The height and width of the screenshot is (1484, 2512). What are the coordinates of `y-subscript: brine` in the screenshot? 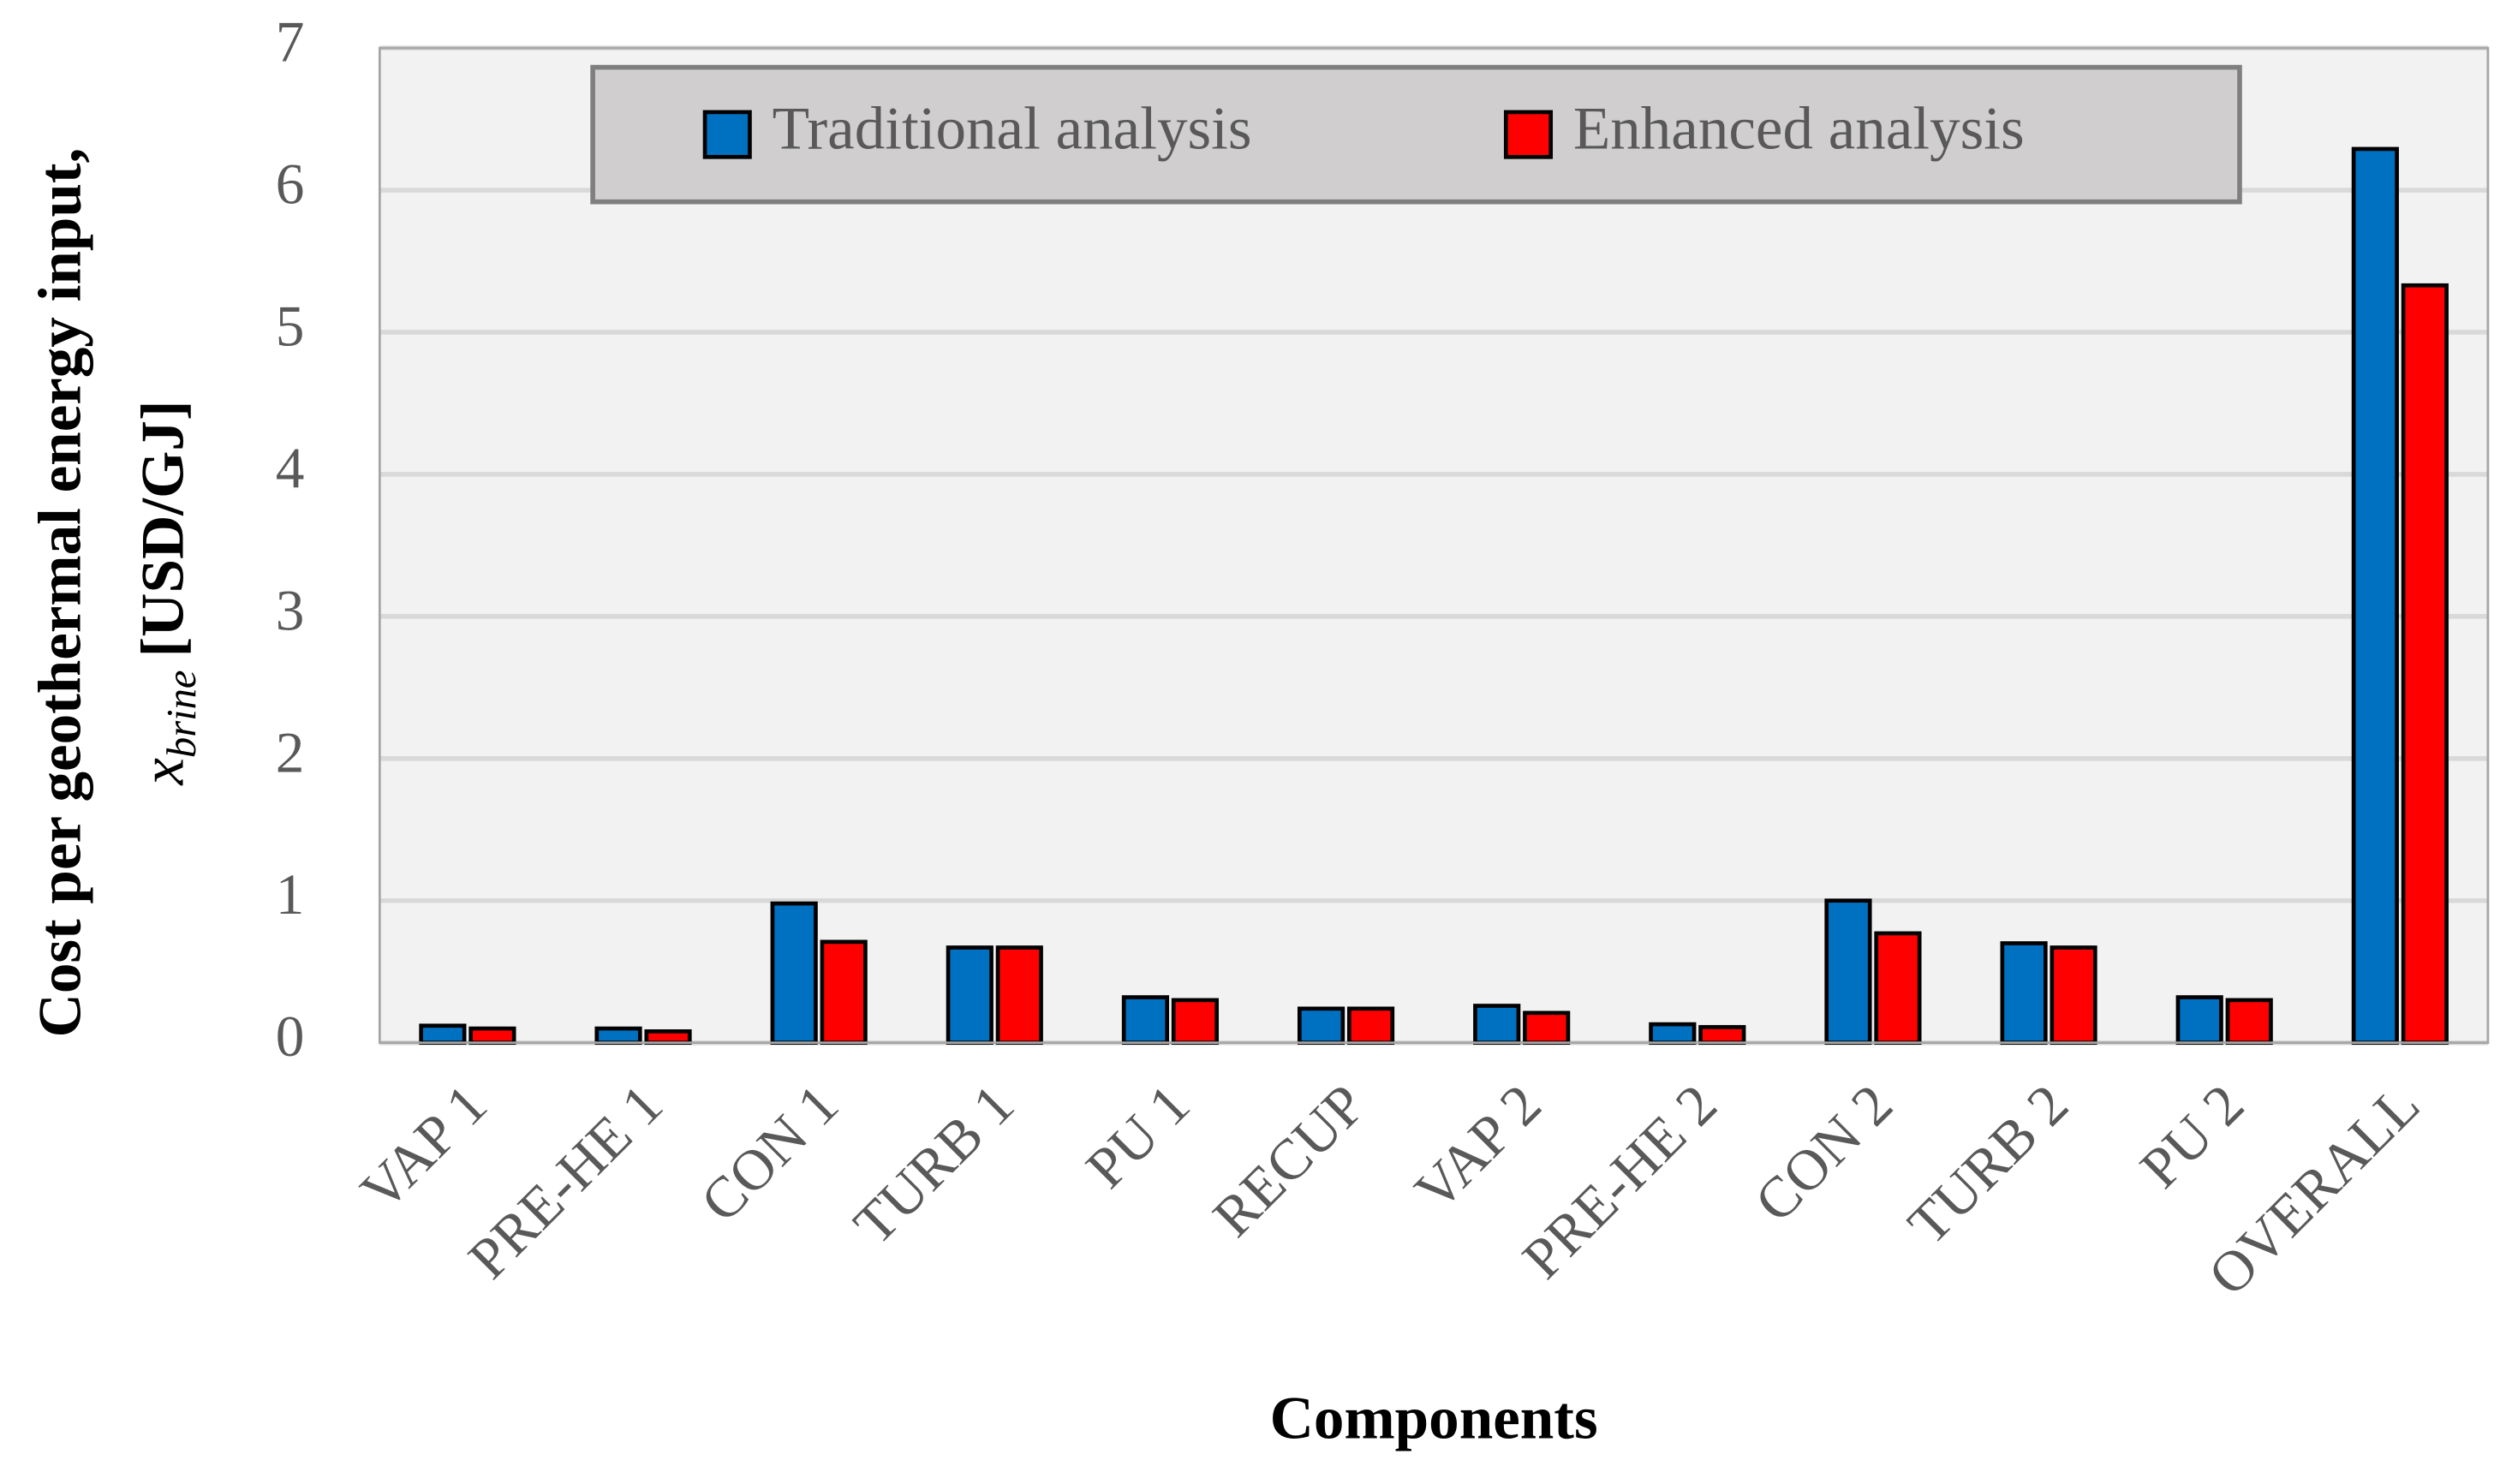 It's located at (181, 714).